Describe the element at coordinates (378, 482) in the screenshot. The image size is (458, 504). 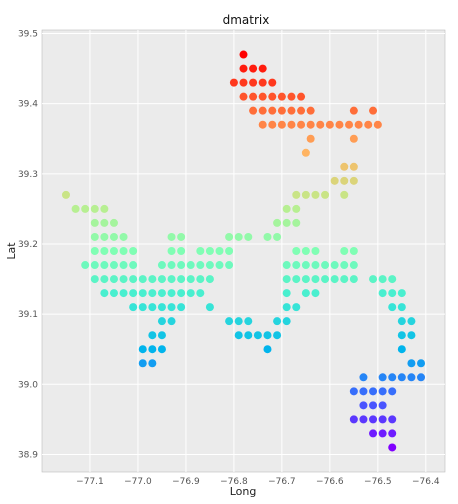
I see `x-tick-label: −76.5` at that location.